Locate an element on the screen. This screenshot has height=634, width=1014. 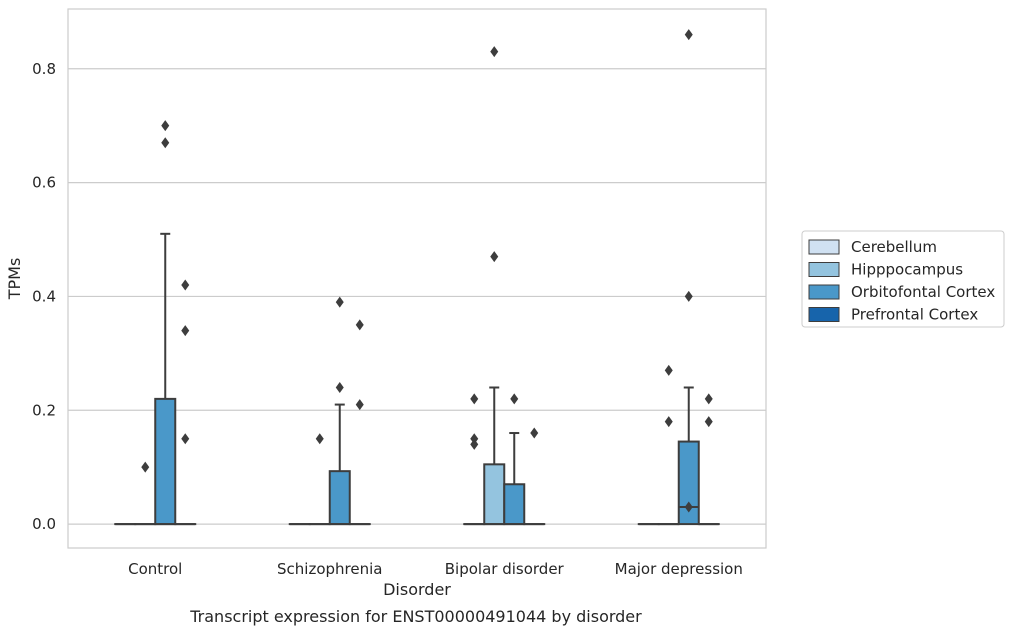
y-tick-label: 0.2 is located at coordinates (44, 410).